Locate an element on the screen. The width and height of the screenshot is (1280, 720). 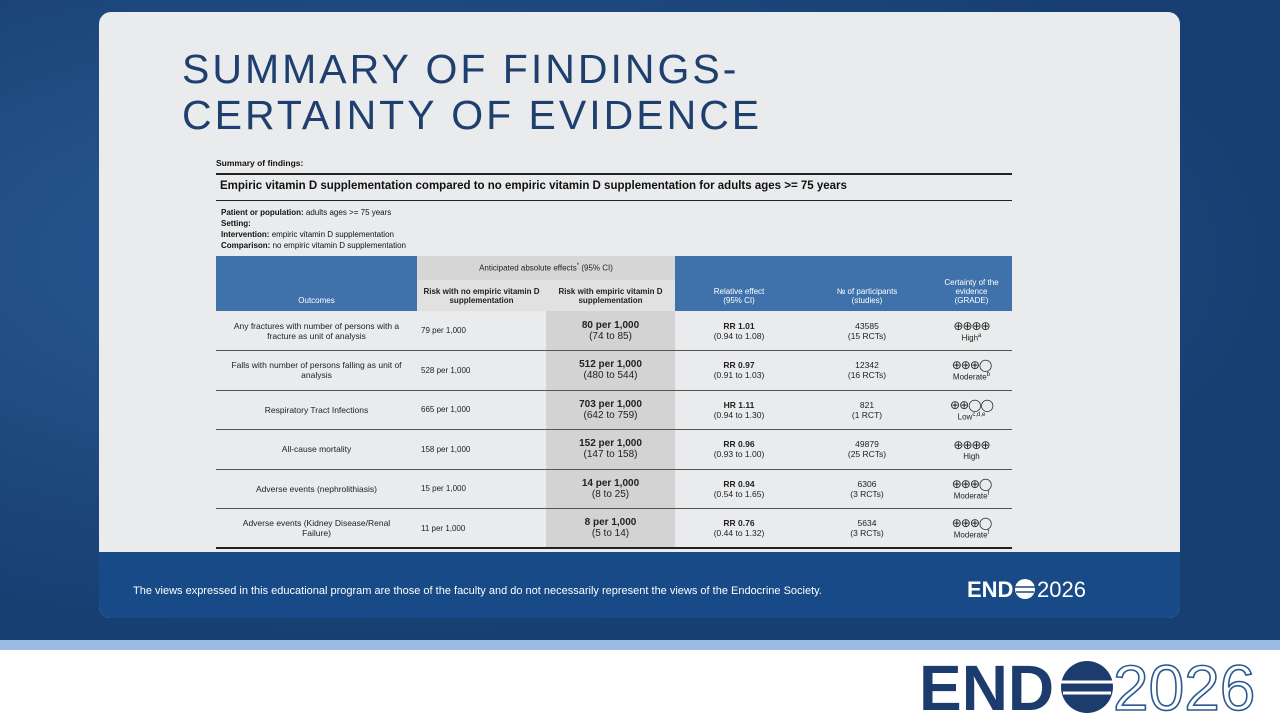
studies: (15 RCTs) is located at coordinates (867, 335).